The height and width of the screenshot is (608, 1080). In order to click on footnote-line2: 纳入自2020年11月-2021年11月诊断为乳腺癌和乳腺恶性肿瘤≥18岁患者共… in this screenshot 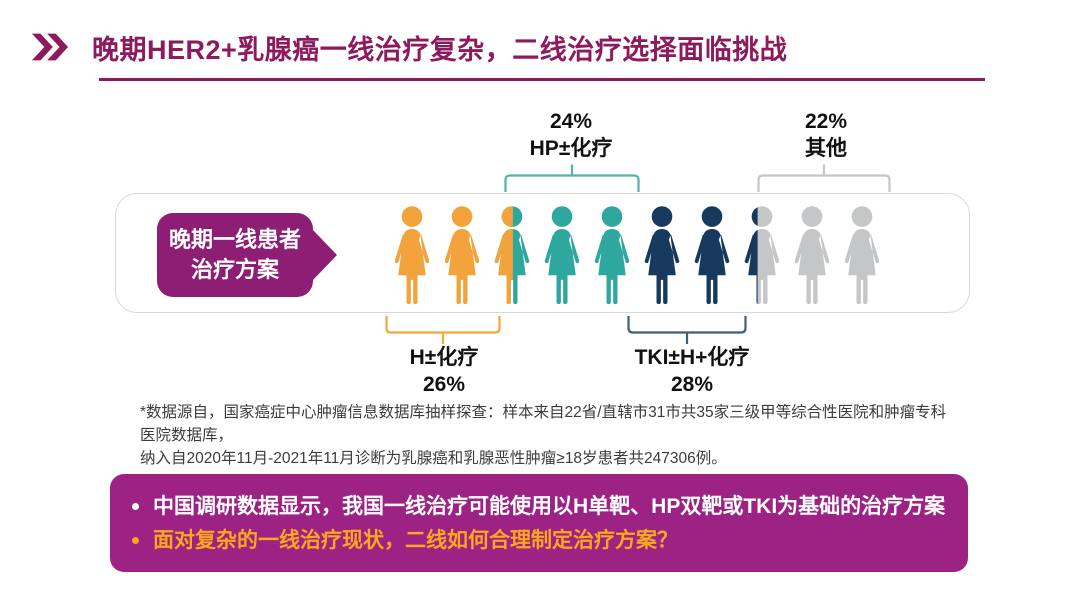, I will do `click(433, 458)`.